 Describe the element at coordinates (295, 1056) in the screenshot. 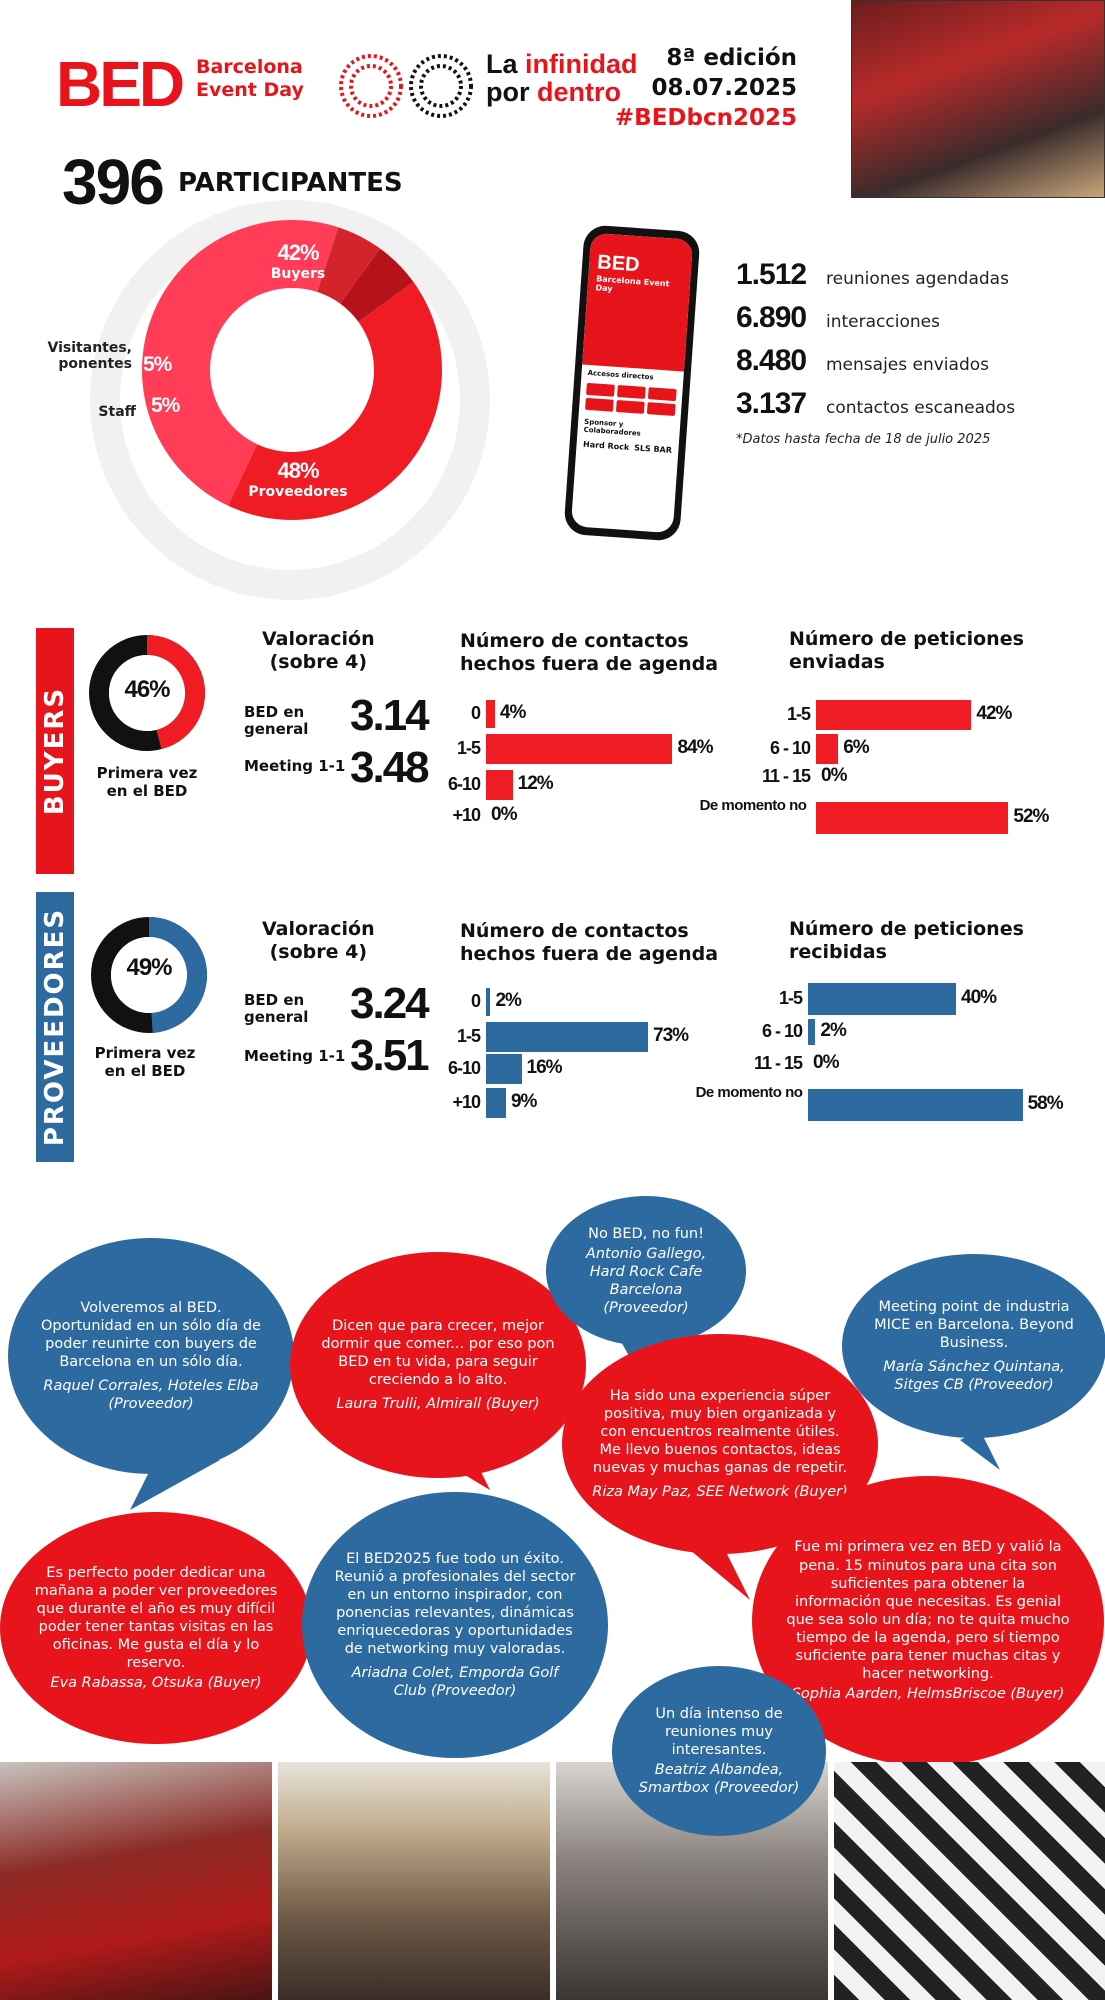

I see `providers-meeting-label: Meeting 1-1` at that location.